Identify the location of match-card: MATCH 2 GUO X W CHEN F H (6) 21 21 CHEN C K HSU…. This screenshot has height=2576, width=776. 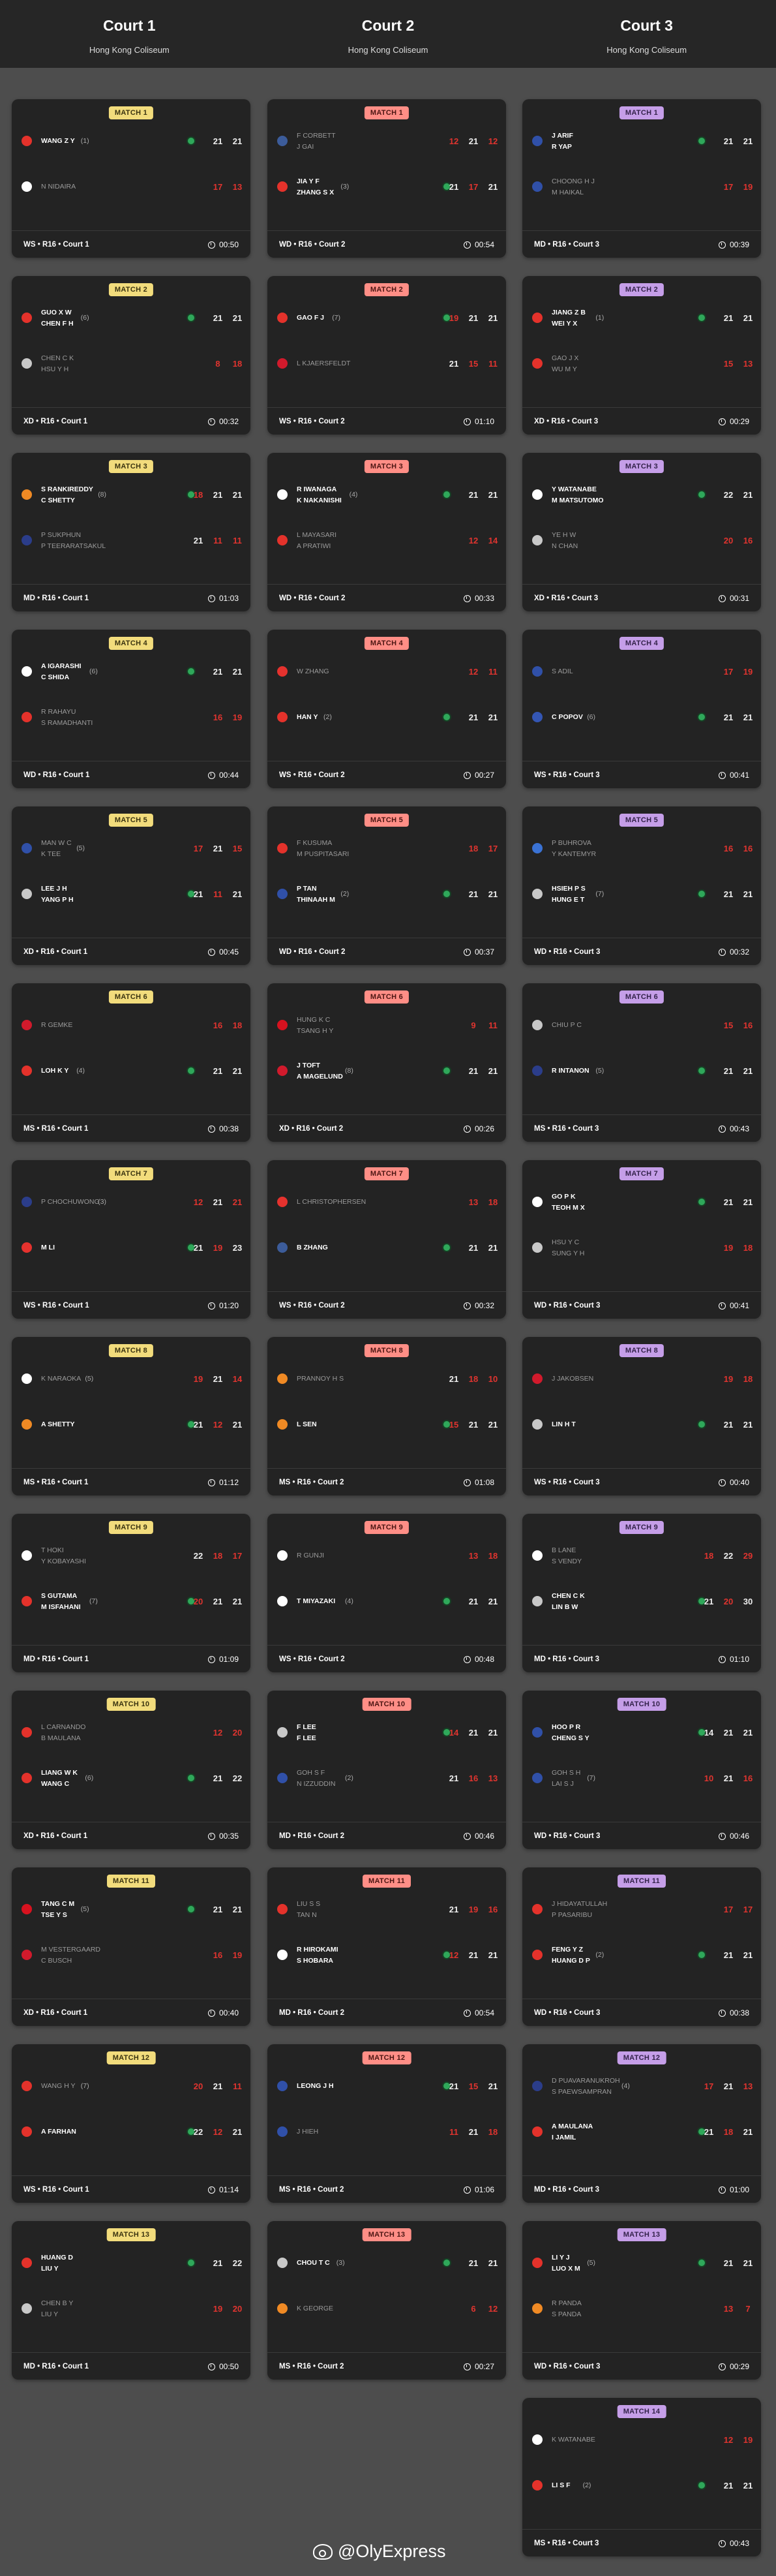
(131, 355).